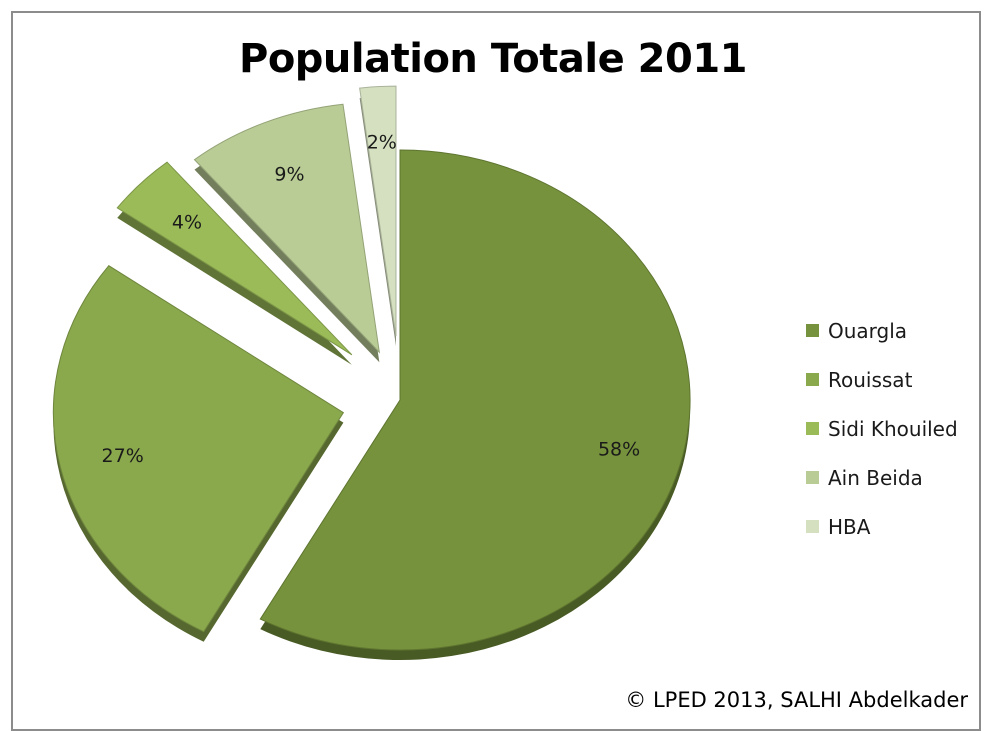  I want to click on slice-rouissat, so click(198, 449).